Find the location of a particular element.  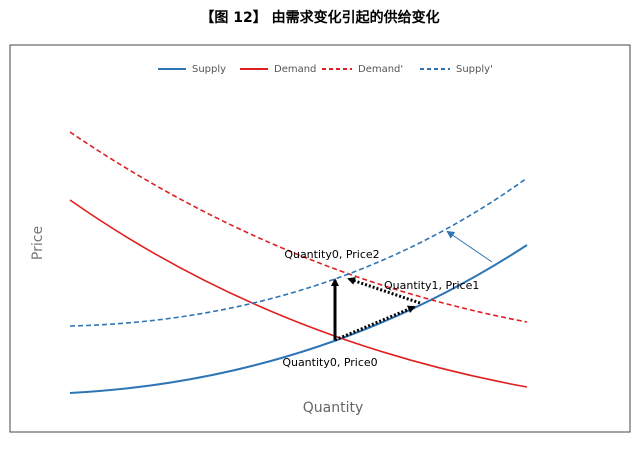

arrow is located at coordinates (384, 291).